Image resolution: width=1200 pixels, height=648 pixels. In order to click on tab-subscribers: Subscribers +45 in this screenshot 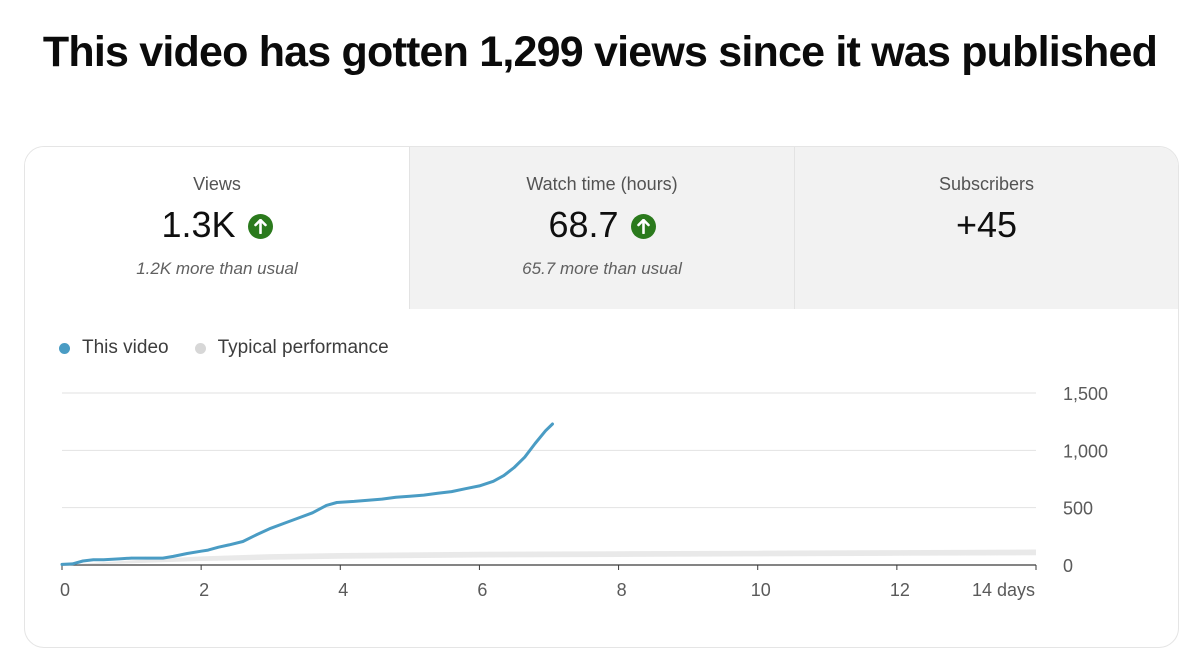, I will do `click(986, 228)`.